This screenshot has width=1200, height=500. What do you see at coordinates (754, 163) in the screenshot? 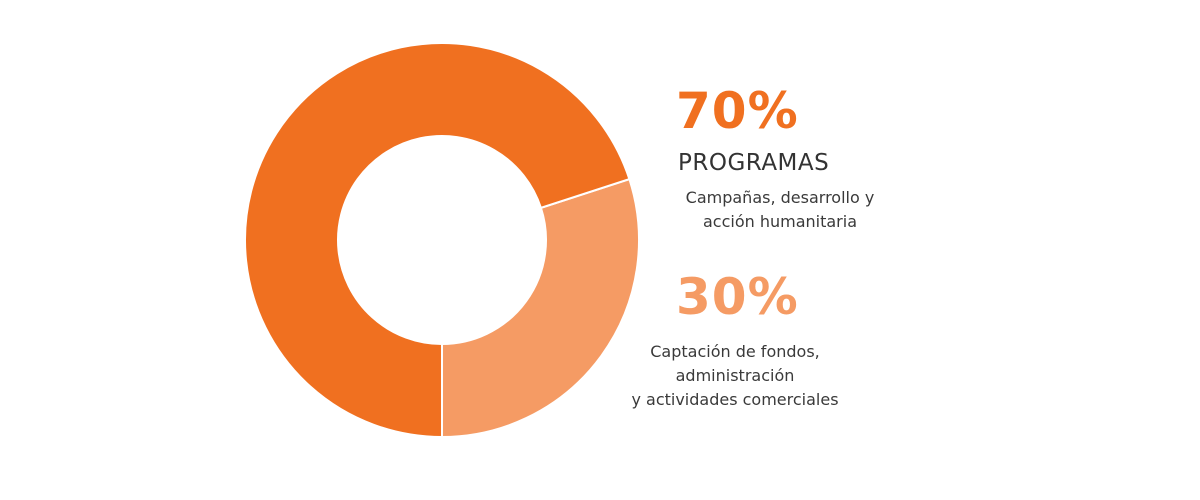
I see `programas-title: PROGRAMAS` at bounding box center [754, 163].